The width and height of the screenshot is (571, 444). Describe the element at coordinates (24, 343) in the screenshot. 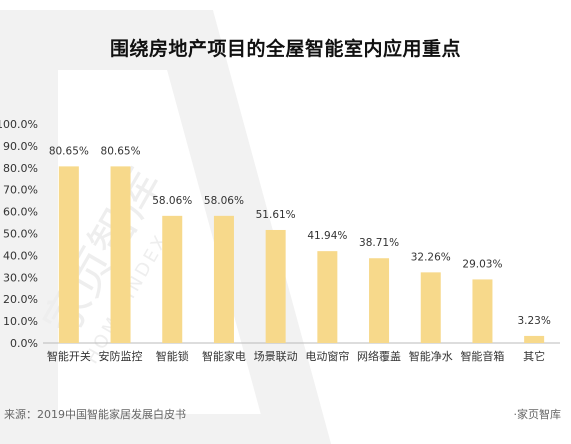

I see `y-tick-label: 0.0%` at that location.